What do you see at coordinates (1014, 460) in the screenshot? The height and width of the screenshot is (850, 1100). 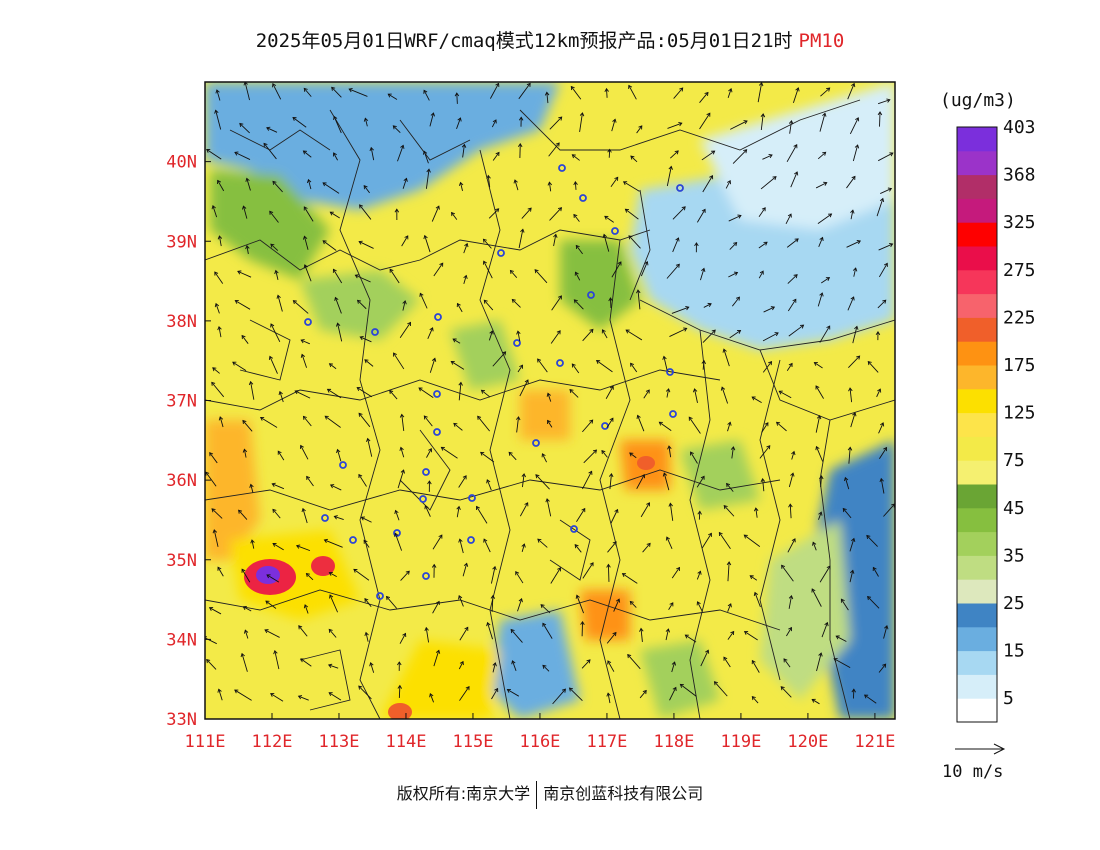 I see `colorbar-level-label: 75` at bounding box center [1014, 460].